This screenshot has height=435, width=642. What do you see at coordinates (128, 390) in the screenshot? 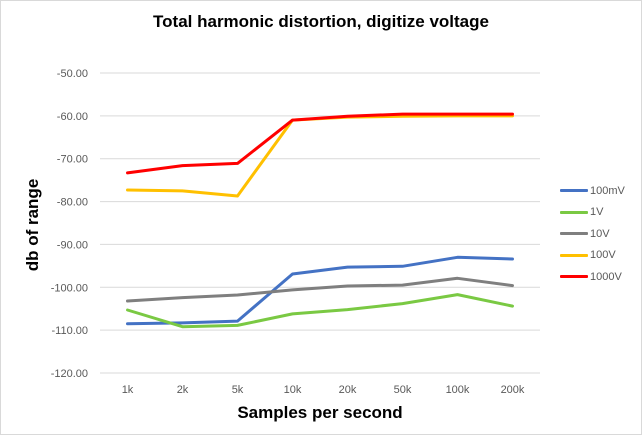
I see `x-tick-label: 1k` at bounding box center [128, 390].